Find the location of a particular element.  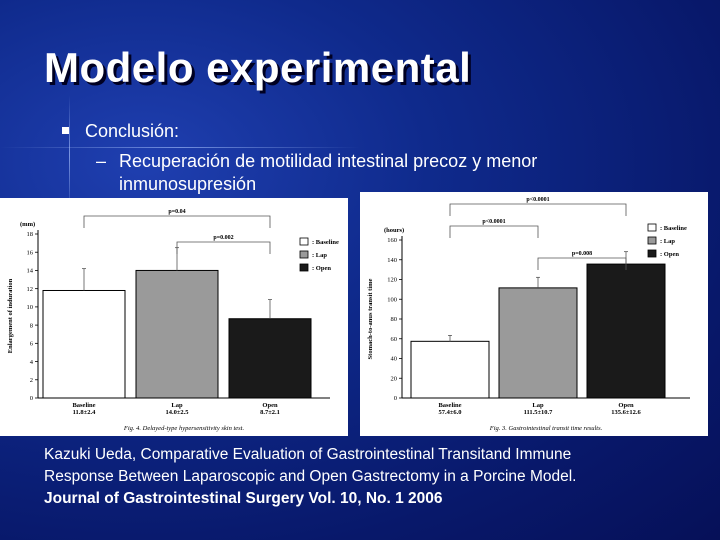

category-sublabel: 135.6±12.6 is located at coordinates (626, 412).